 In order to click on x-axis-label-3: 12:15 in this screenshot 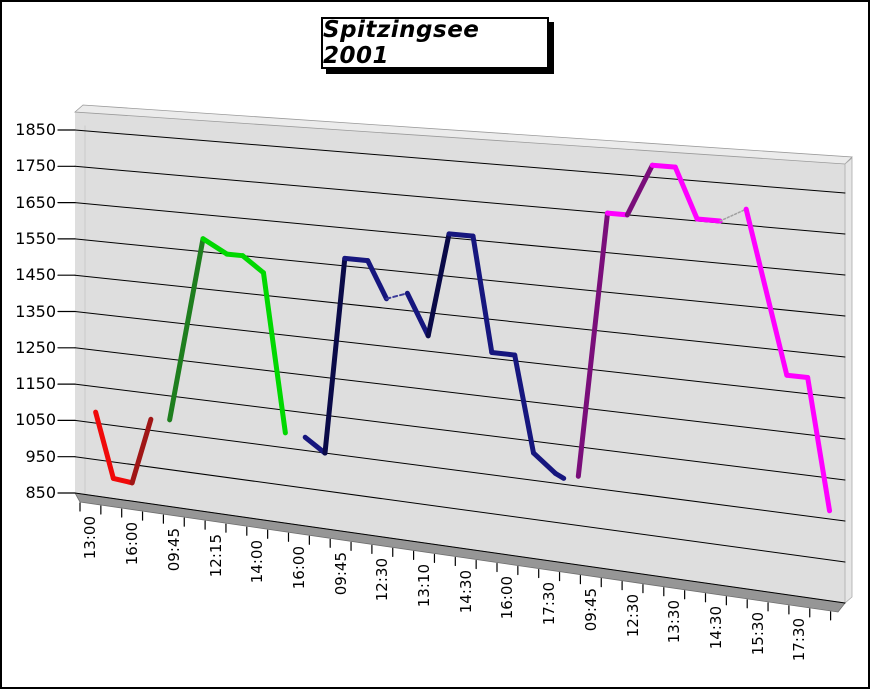, I will do `click(215, 555)`.